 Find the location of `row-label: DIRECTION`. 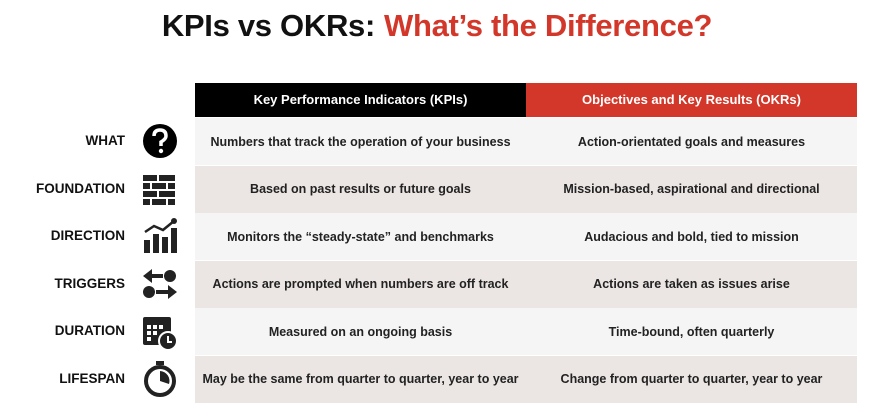

row-label: DIRECTION is located at coordinates (87, 235).